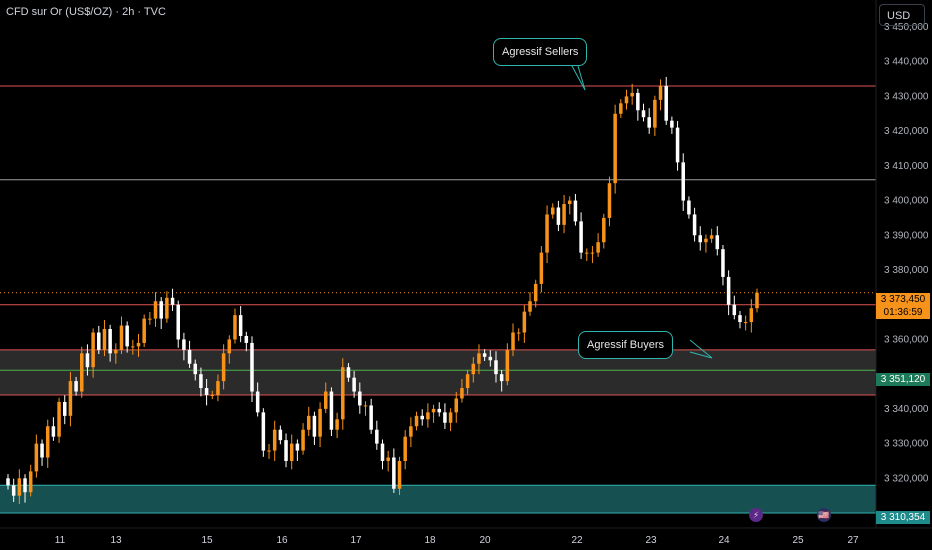  Describe the element at coordinates (906, 270) in the screenshot. I see `price-tick-label: 3 380,000` at that location.